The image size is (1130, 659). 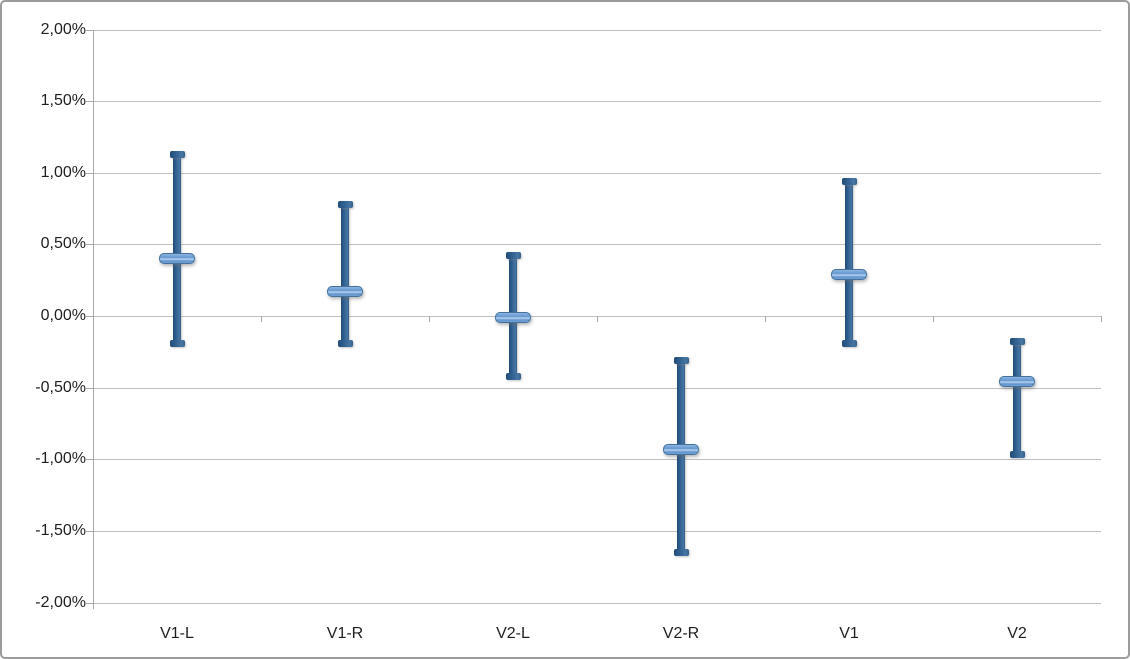 I want to click on y-axis-tick-label: 0,00%, so click(x=63, y=315).